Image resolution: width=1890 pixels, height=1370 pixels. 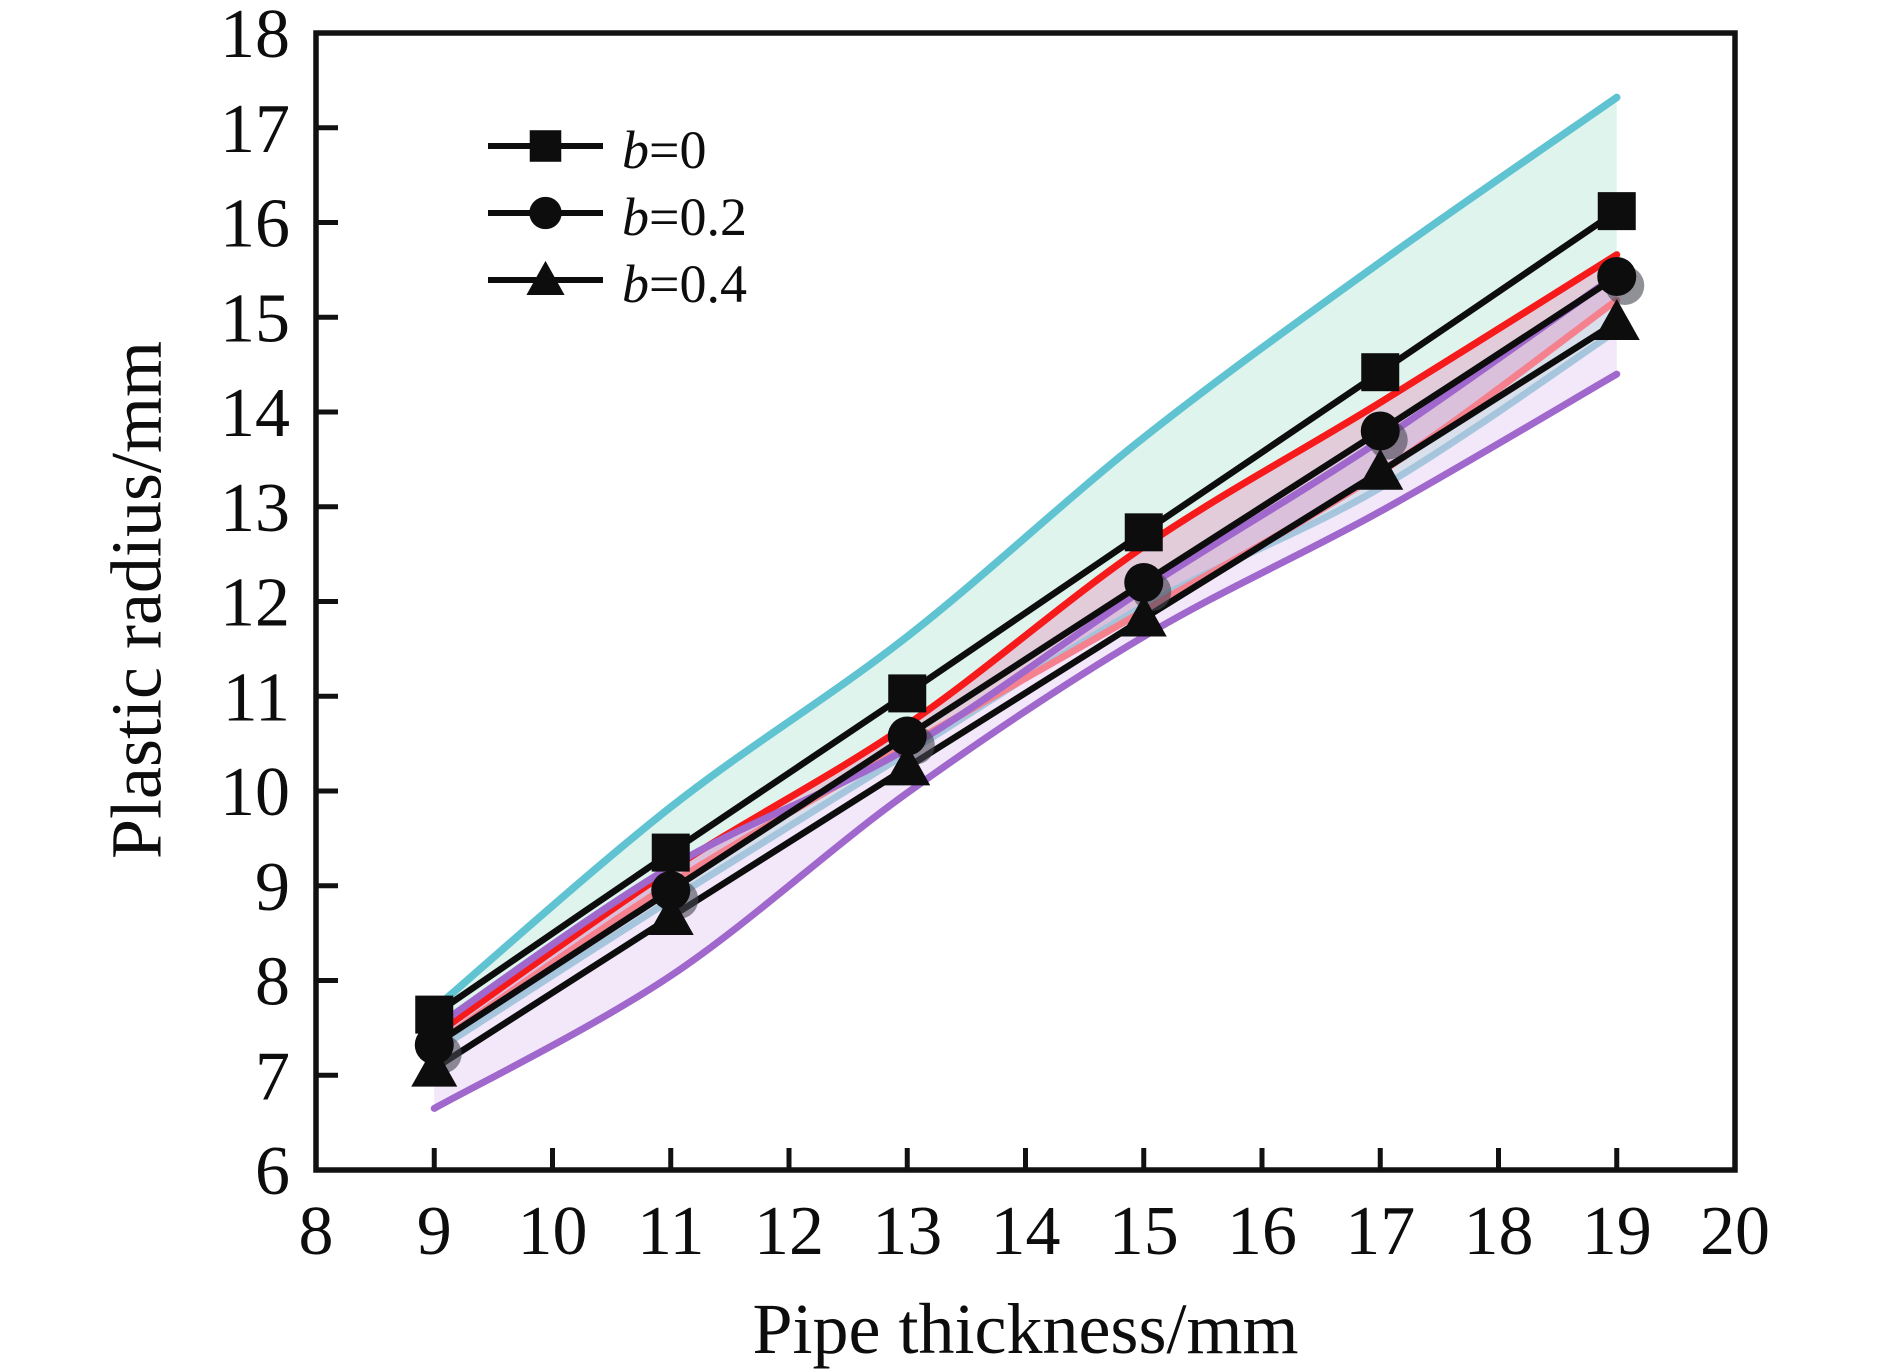 What do you see at coordinates (617, 284) in the screenshot?
I see `legend-item-2: b=0.4` at bounding box center [617, 284].